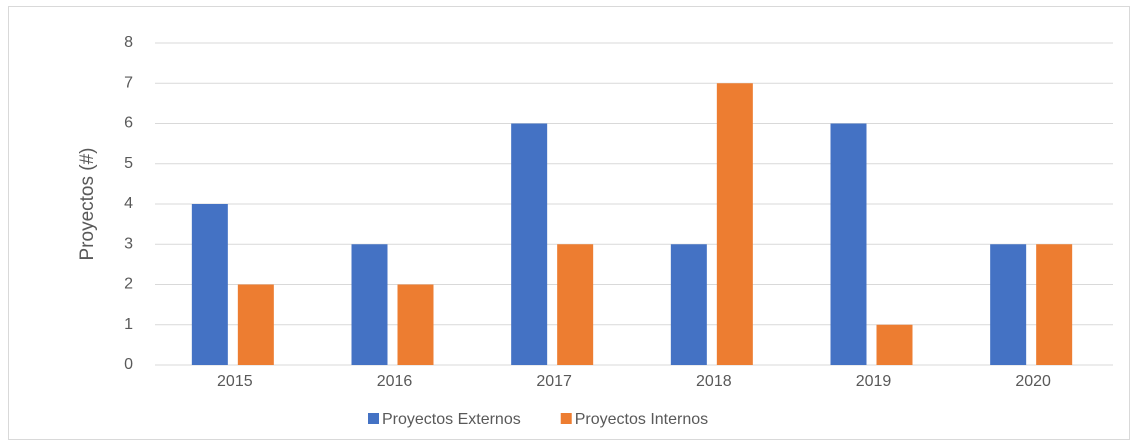  What do you see at coordinates (874, 381) in the screenshot?
I see `x-tick-label: 2019` at bounding box center [874, 381].